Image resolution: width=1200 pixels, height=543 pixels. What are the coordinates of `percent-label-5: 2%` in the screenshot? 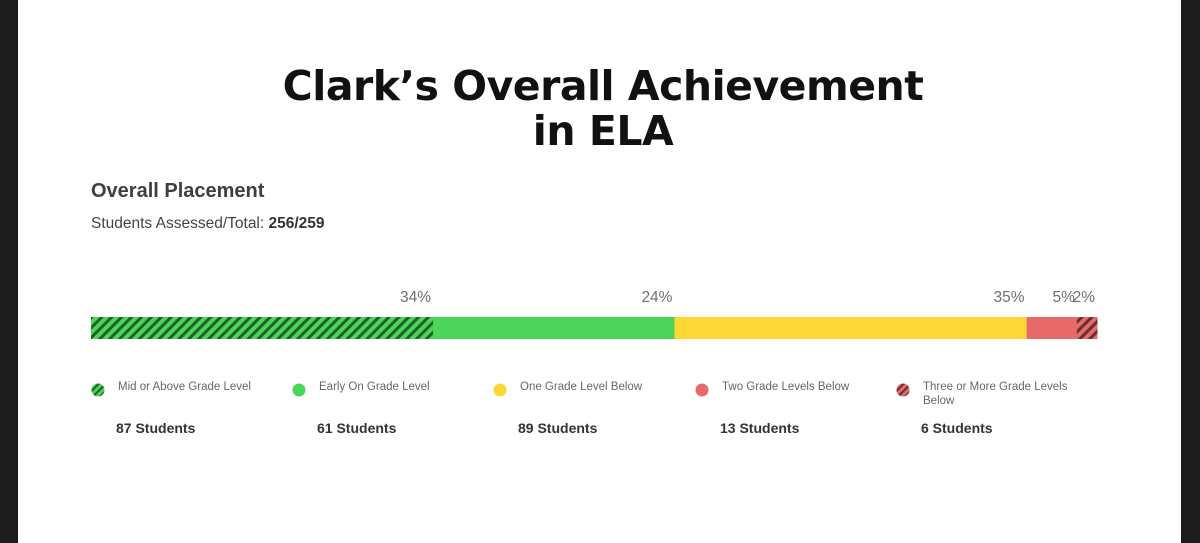 It's located at (1084, 297).